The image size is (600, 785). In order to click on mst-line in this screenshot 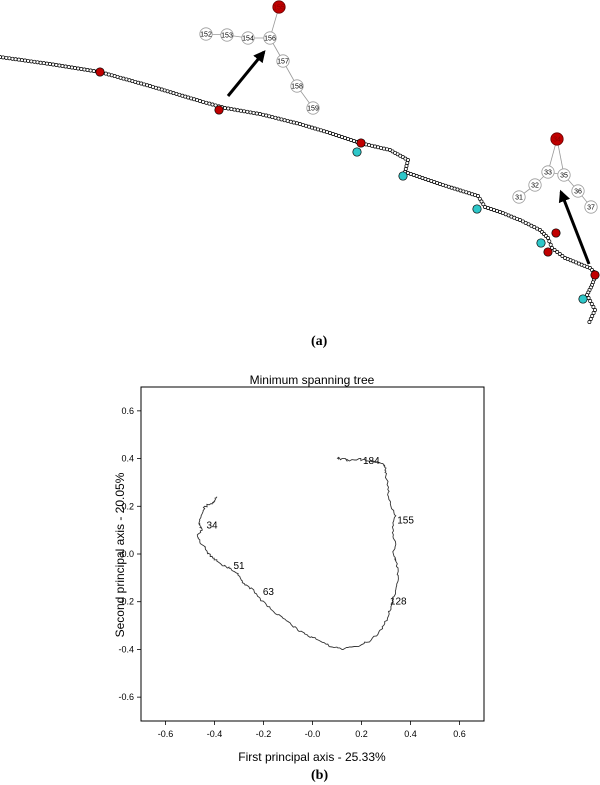, I will do `click(297, 553)`.